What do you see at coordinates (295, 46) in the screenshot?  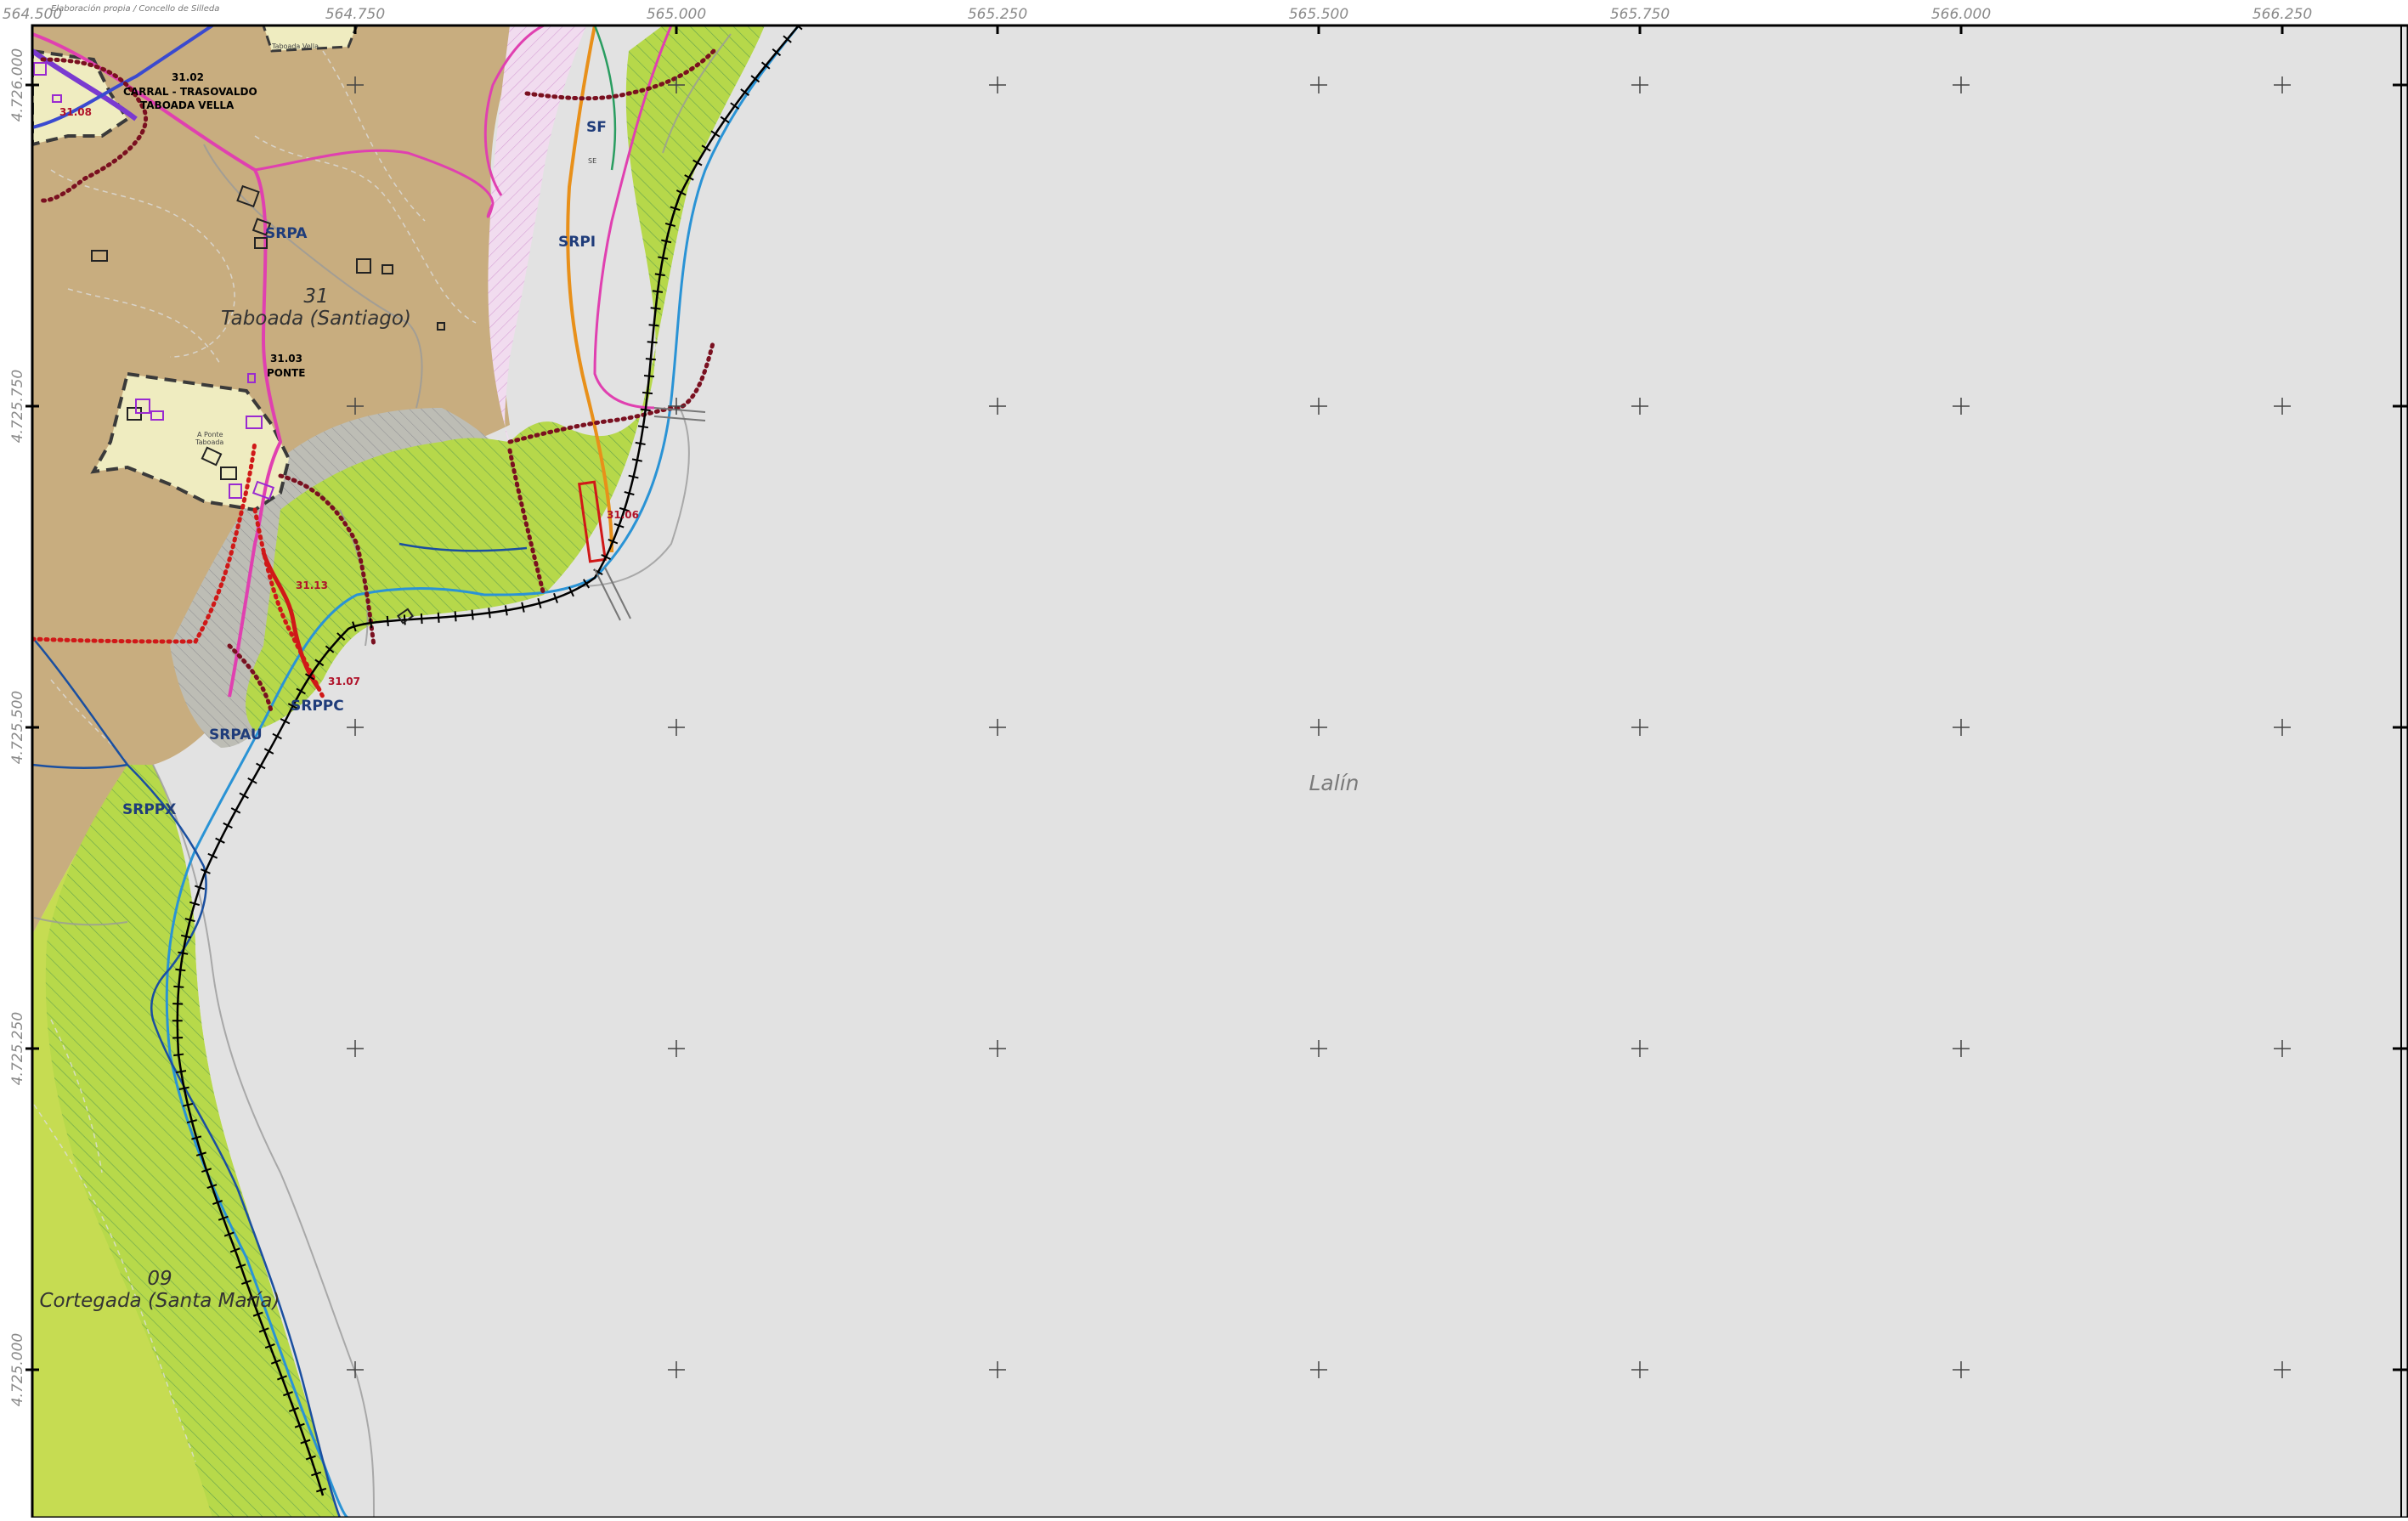 I see `place-label-taboadavella: Taboada Vella` at bounding box center [295, 46].